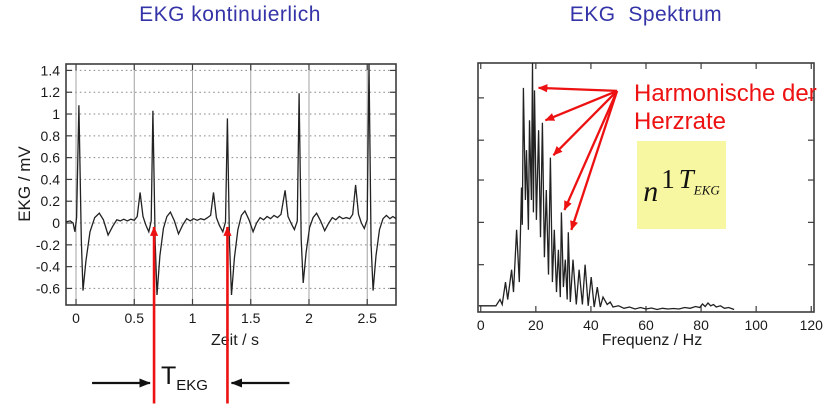  Describe the element at coordinates (51, 70) in the screenshot. I see `y-tick-label: 1.4` at that location.